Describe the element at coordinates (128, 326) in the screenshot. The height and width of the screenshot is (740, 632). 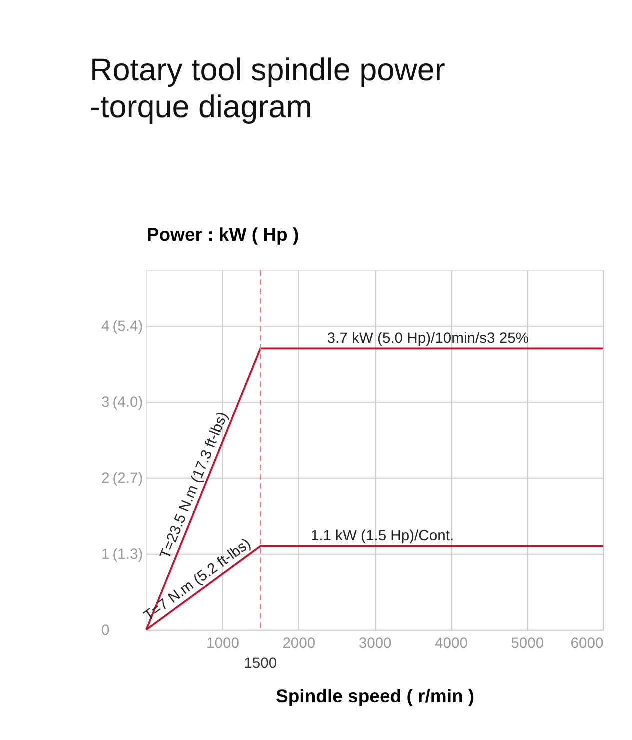
I see `y2-tick-label: (5.4)` at that location.